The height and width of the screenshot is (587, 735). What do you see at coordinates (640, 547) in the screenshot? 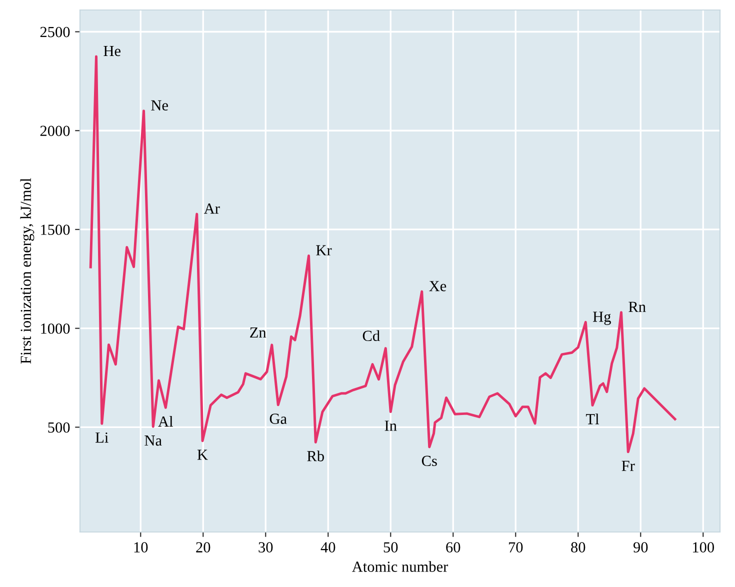
I see `x-tick-label: 90` at bounding box center [640, 547].